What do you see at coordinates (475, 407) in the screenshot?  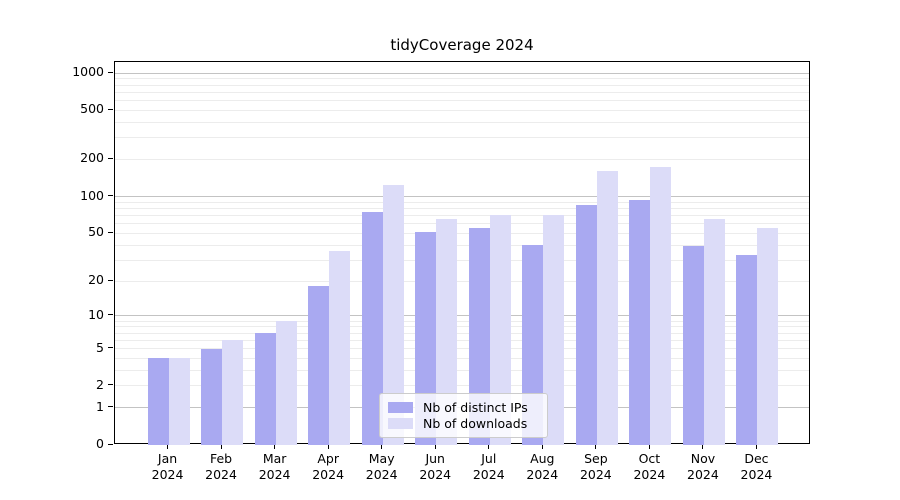 I see `legend-label-distinct-ips: Nb of distinct IPs` at bounding box center [475, 407].